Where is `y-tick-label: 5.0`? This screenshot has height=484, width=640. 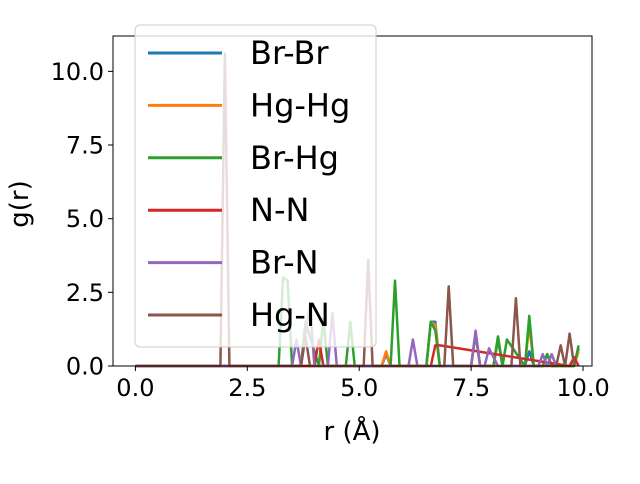
y-tick-label: 5.0 is located at coordinates (85, 219).